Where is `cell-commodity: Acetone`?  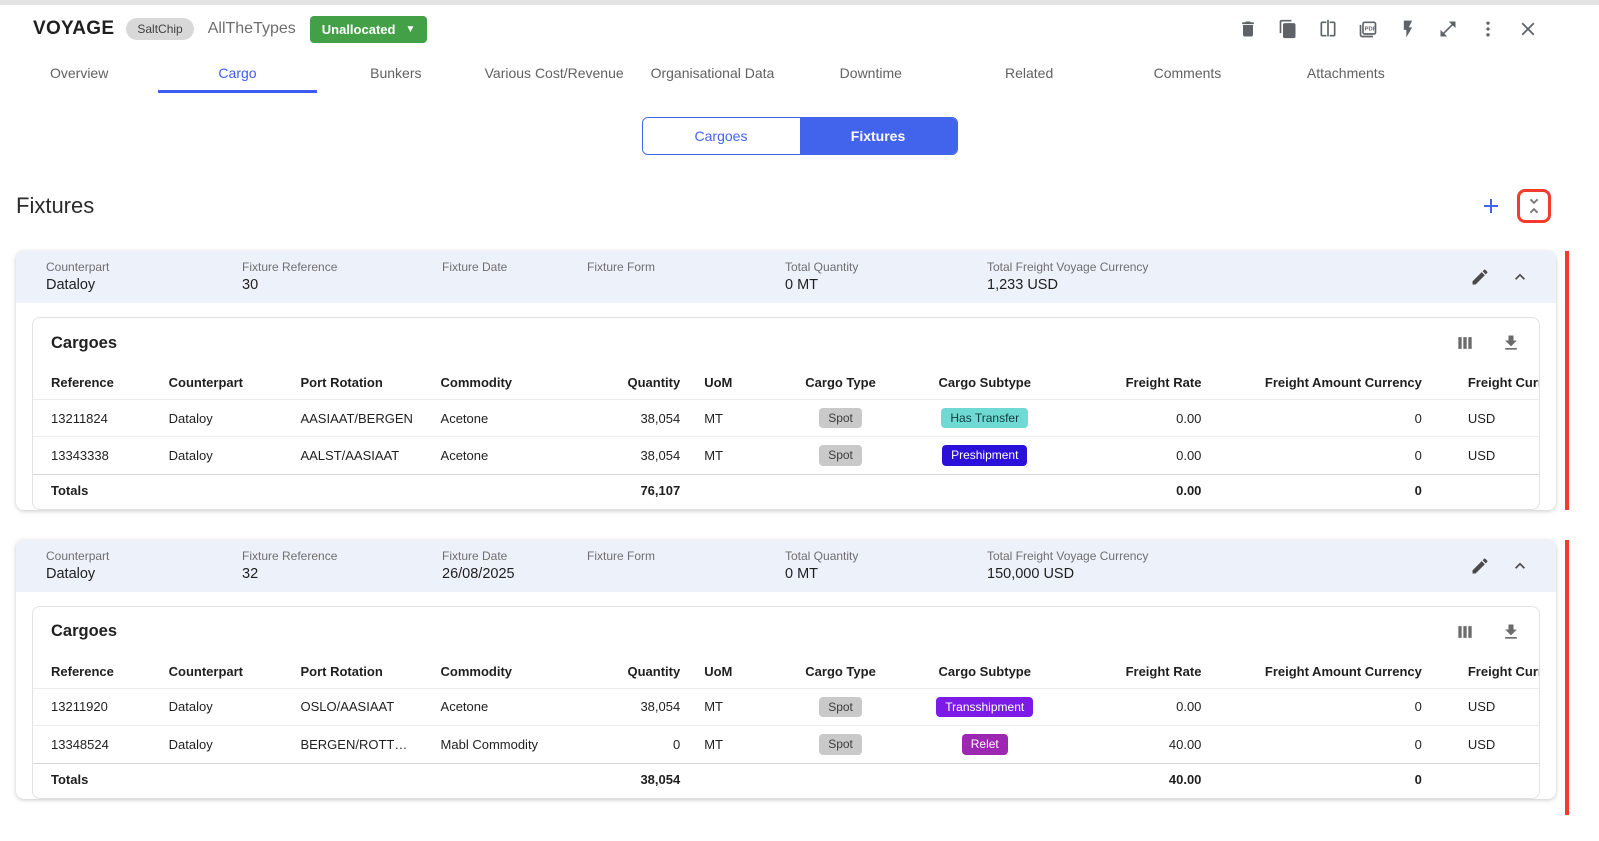
cell-commodity: Acetone is located at coordinates (506, 417).